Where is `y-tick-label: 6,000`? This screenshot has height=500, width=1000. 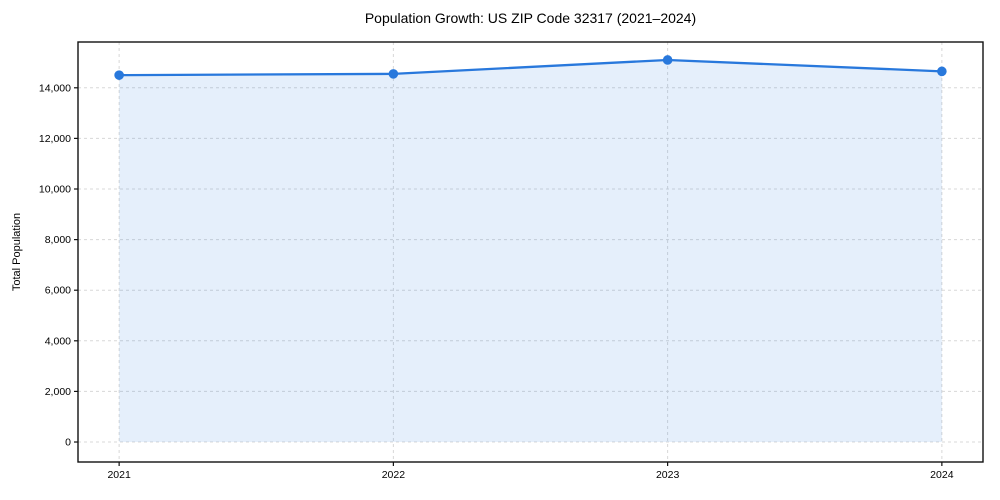 y-tick-label: 6,000 is located at coordinates (58, 291).